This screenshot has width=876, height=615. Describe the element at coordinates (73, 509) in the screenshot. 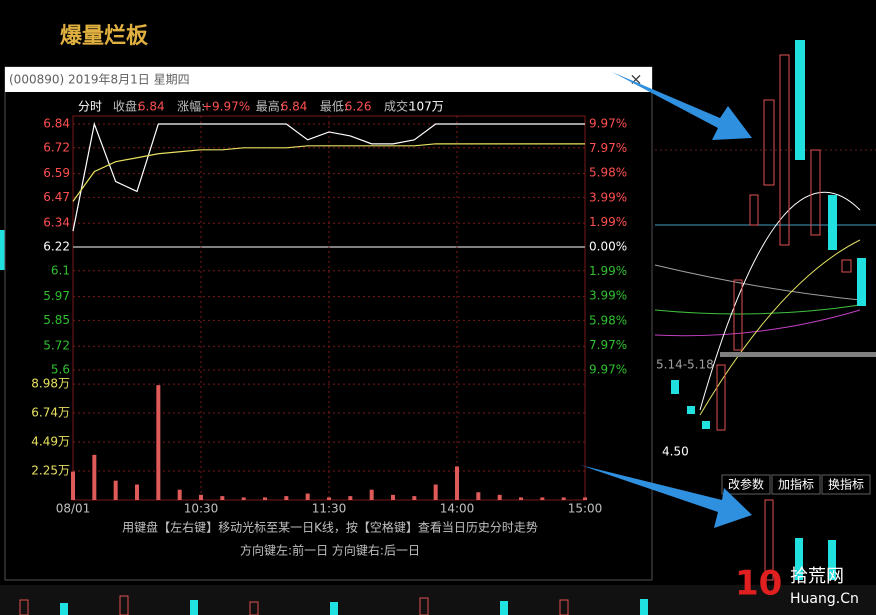

I see `x-tick-label: 08/01` at that location.